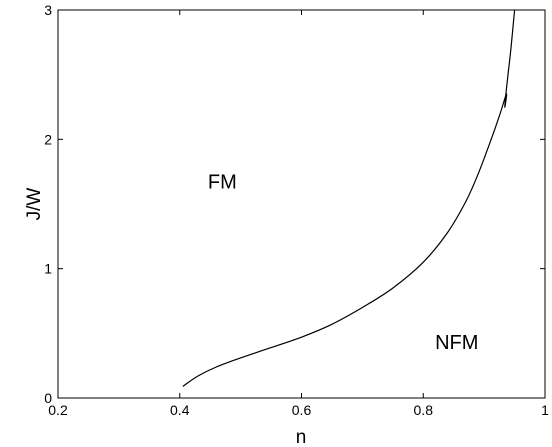 The width and height of the screenshot is (552, 447). Describe the element at coordinates (48, 10) in the screenshot. I see `y-tick-label: 3` at that location.